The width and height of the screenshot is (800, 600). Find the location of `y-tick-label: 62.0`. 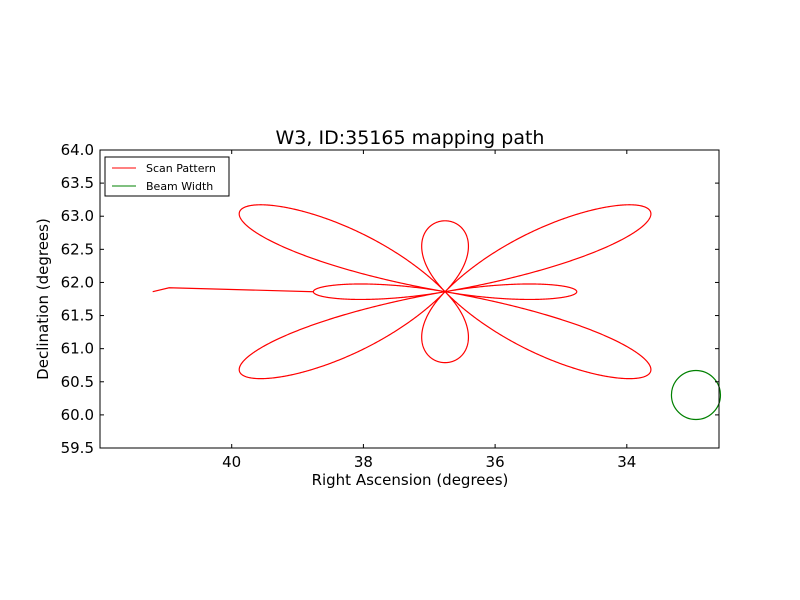

y-tick-label: 62.0 is located at coordinates (77, 282).